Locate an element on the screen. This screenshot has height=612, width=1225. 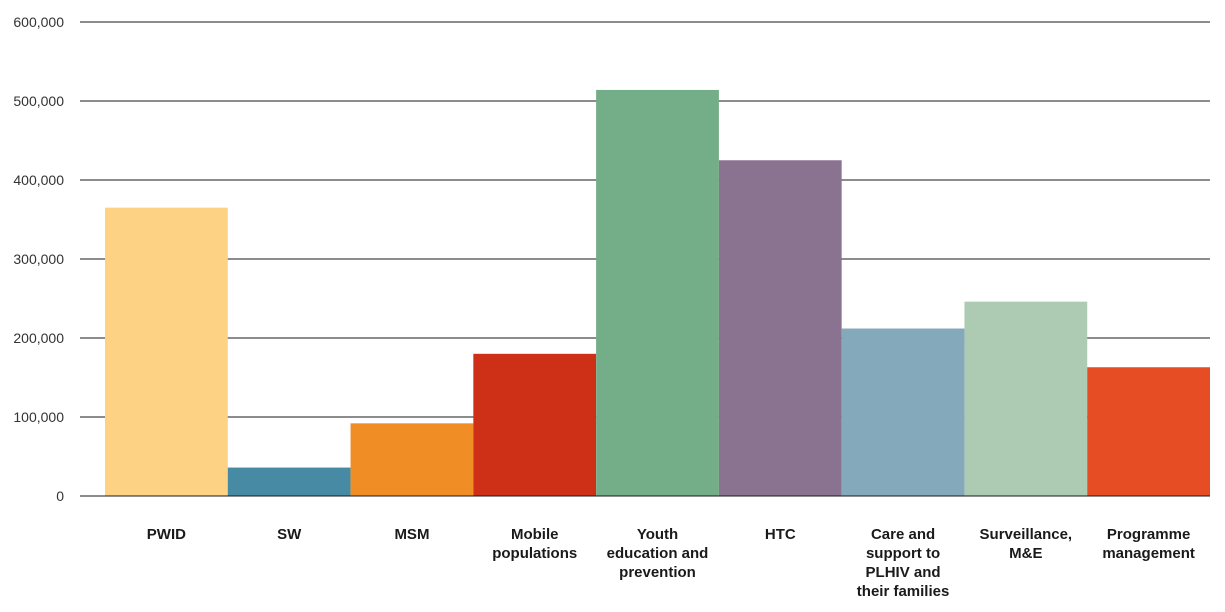
x-tick-label-line: Mobile is located at coordinates (535, 534).